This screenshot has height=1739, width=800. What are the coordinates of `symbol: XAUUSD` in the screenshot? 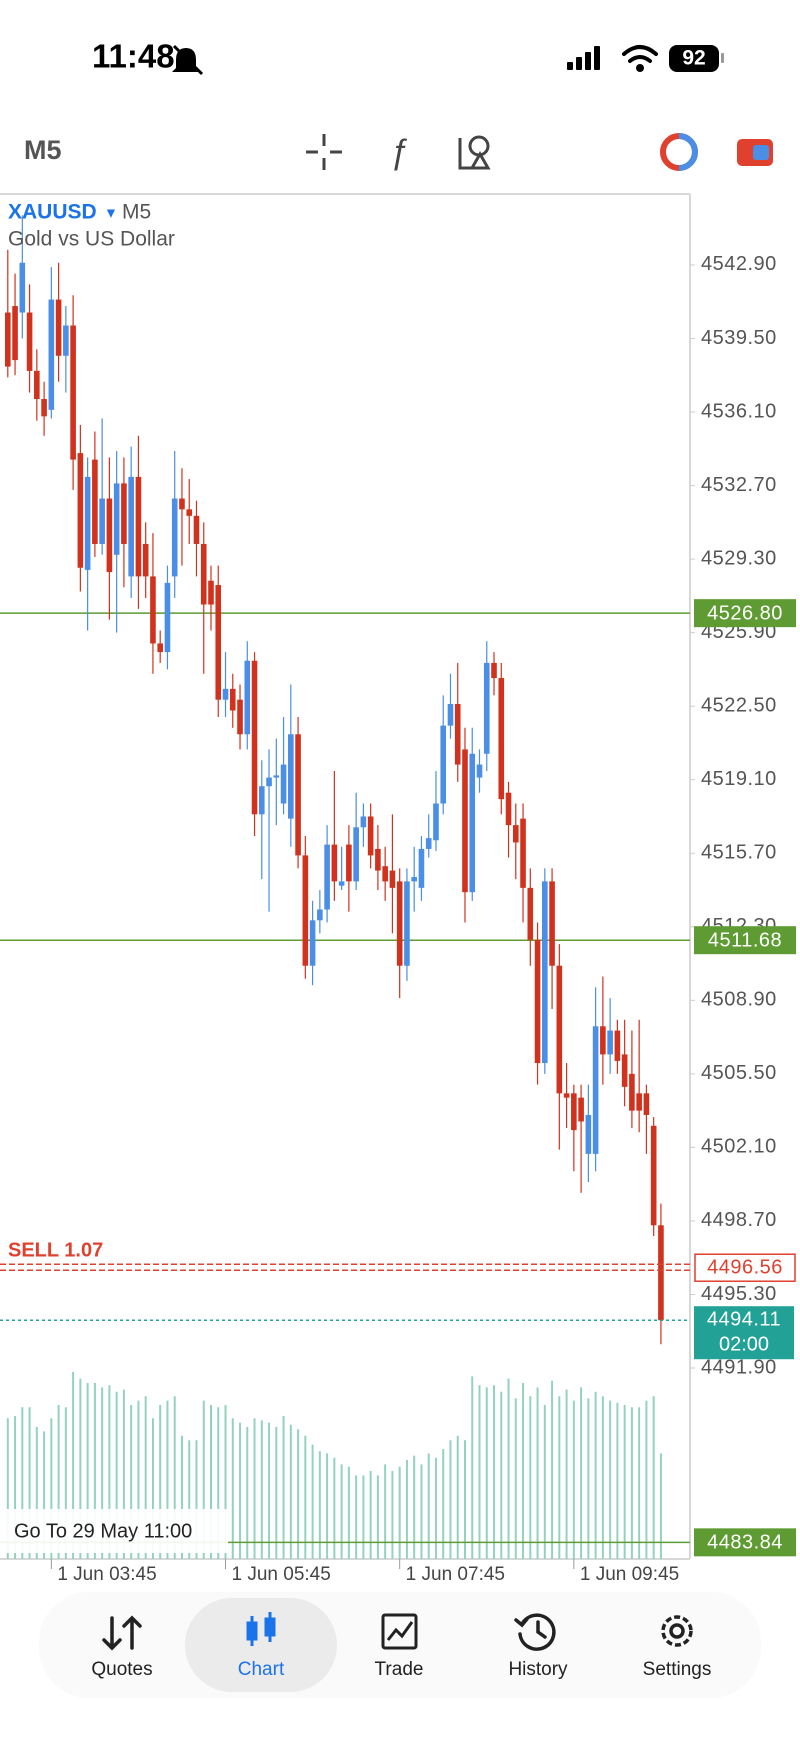 It's located at (52, 212).